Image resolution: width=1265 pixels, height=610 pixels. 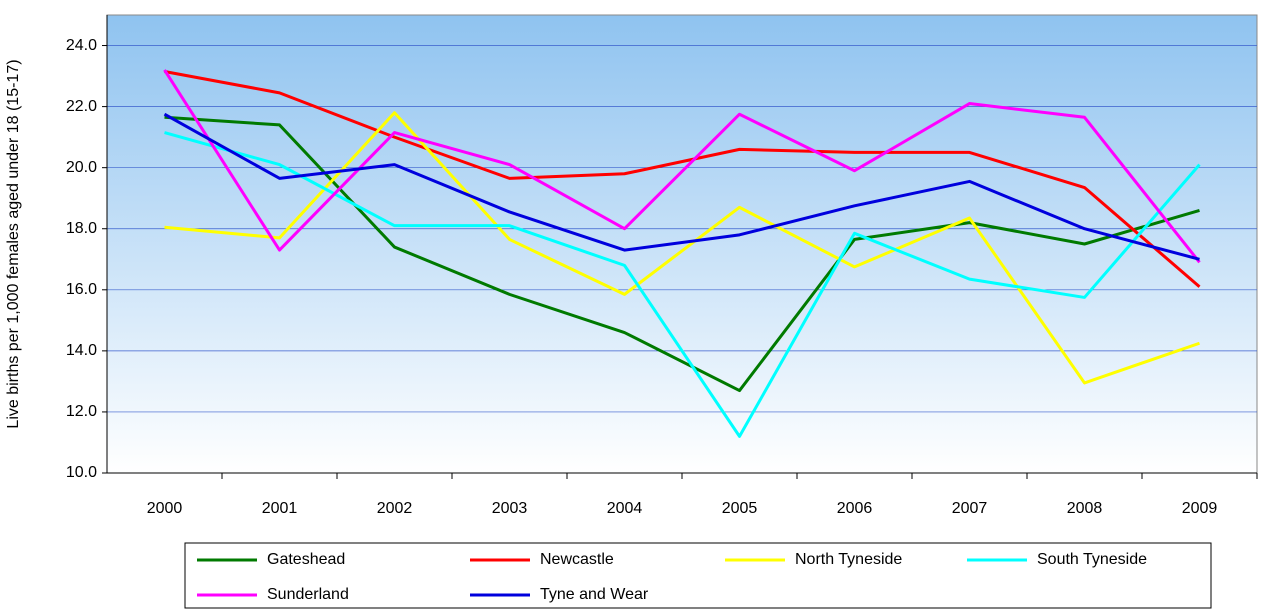 I want to click on legend-label: South Tyneside, so click(x=1092, y=559).